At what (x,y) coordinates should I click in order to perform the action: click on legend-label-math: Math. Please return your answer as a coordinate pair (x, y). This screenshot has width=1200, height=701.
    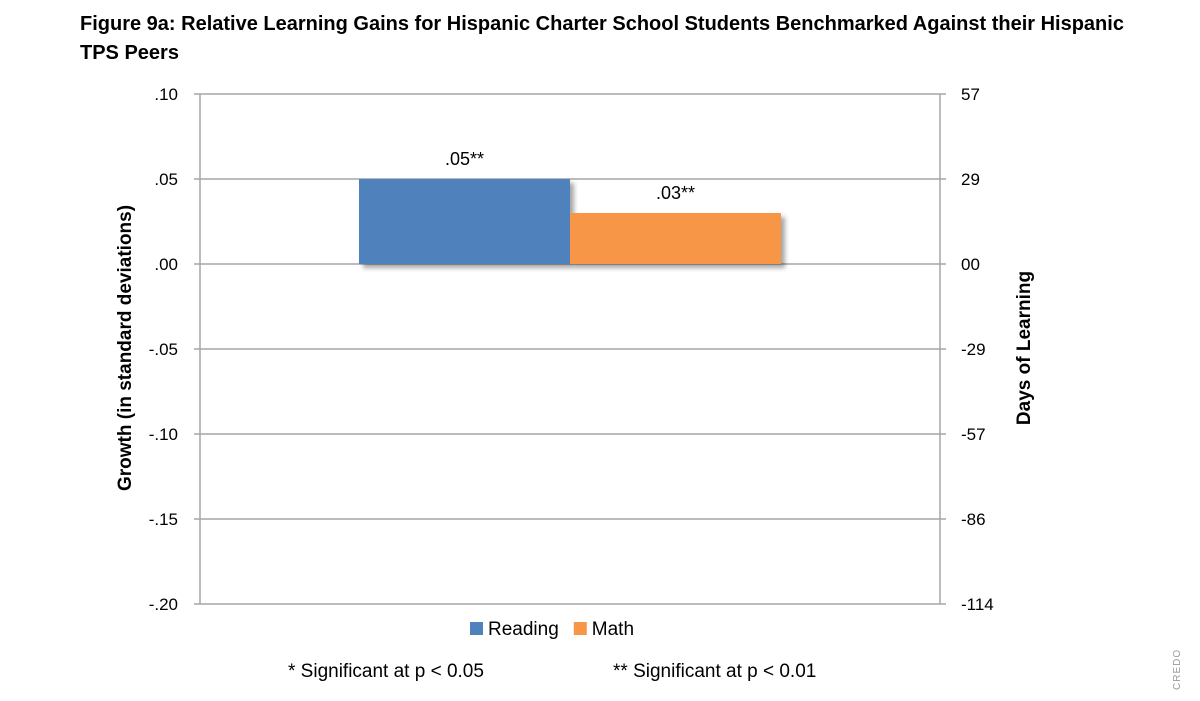
    Looking at the image, I should click on (613, 629).